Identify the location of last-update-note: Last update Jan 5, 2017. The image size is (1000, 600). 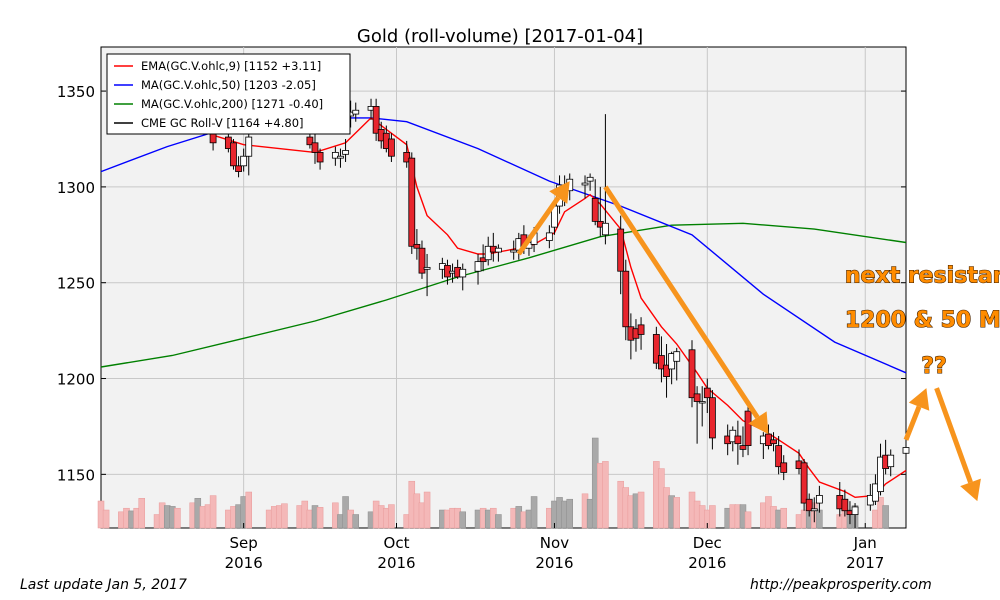
(103, 585).